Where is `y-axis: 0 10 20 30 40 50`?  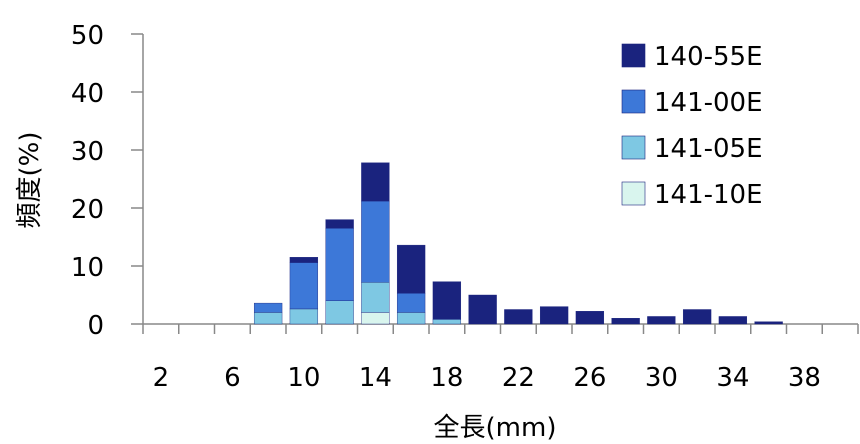 y-axis: 0 10 20 30 40 50 is located at coordinates (107, 181).